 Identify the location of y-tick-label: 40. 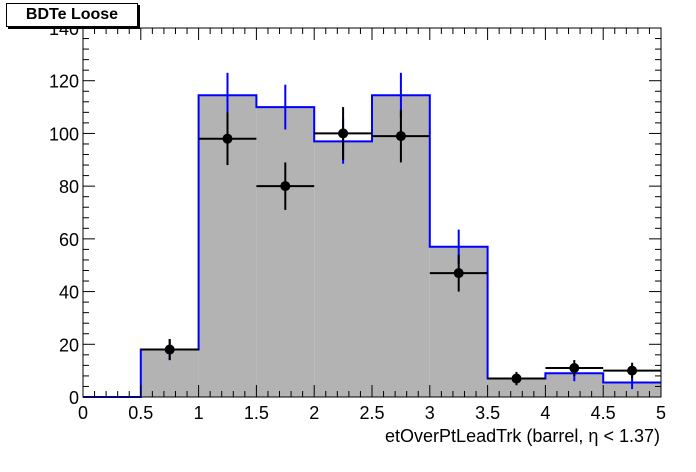
(69, 293).